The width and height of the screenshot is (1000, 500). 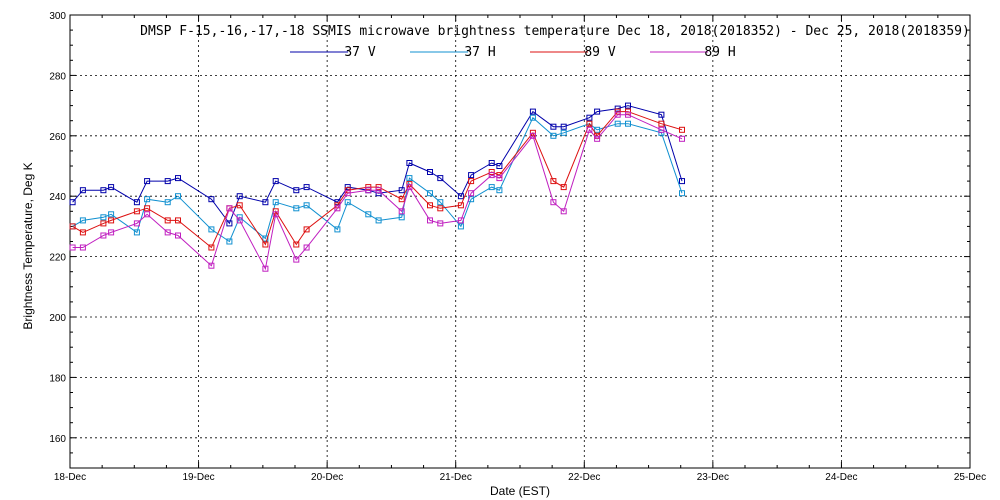 What do you see at coordinates (327, 477) in the screenshot?
I see `x-tick-label: 20-Dec` at bounding box center [327, 477].